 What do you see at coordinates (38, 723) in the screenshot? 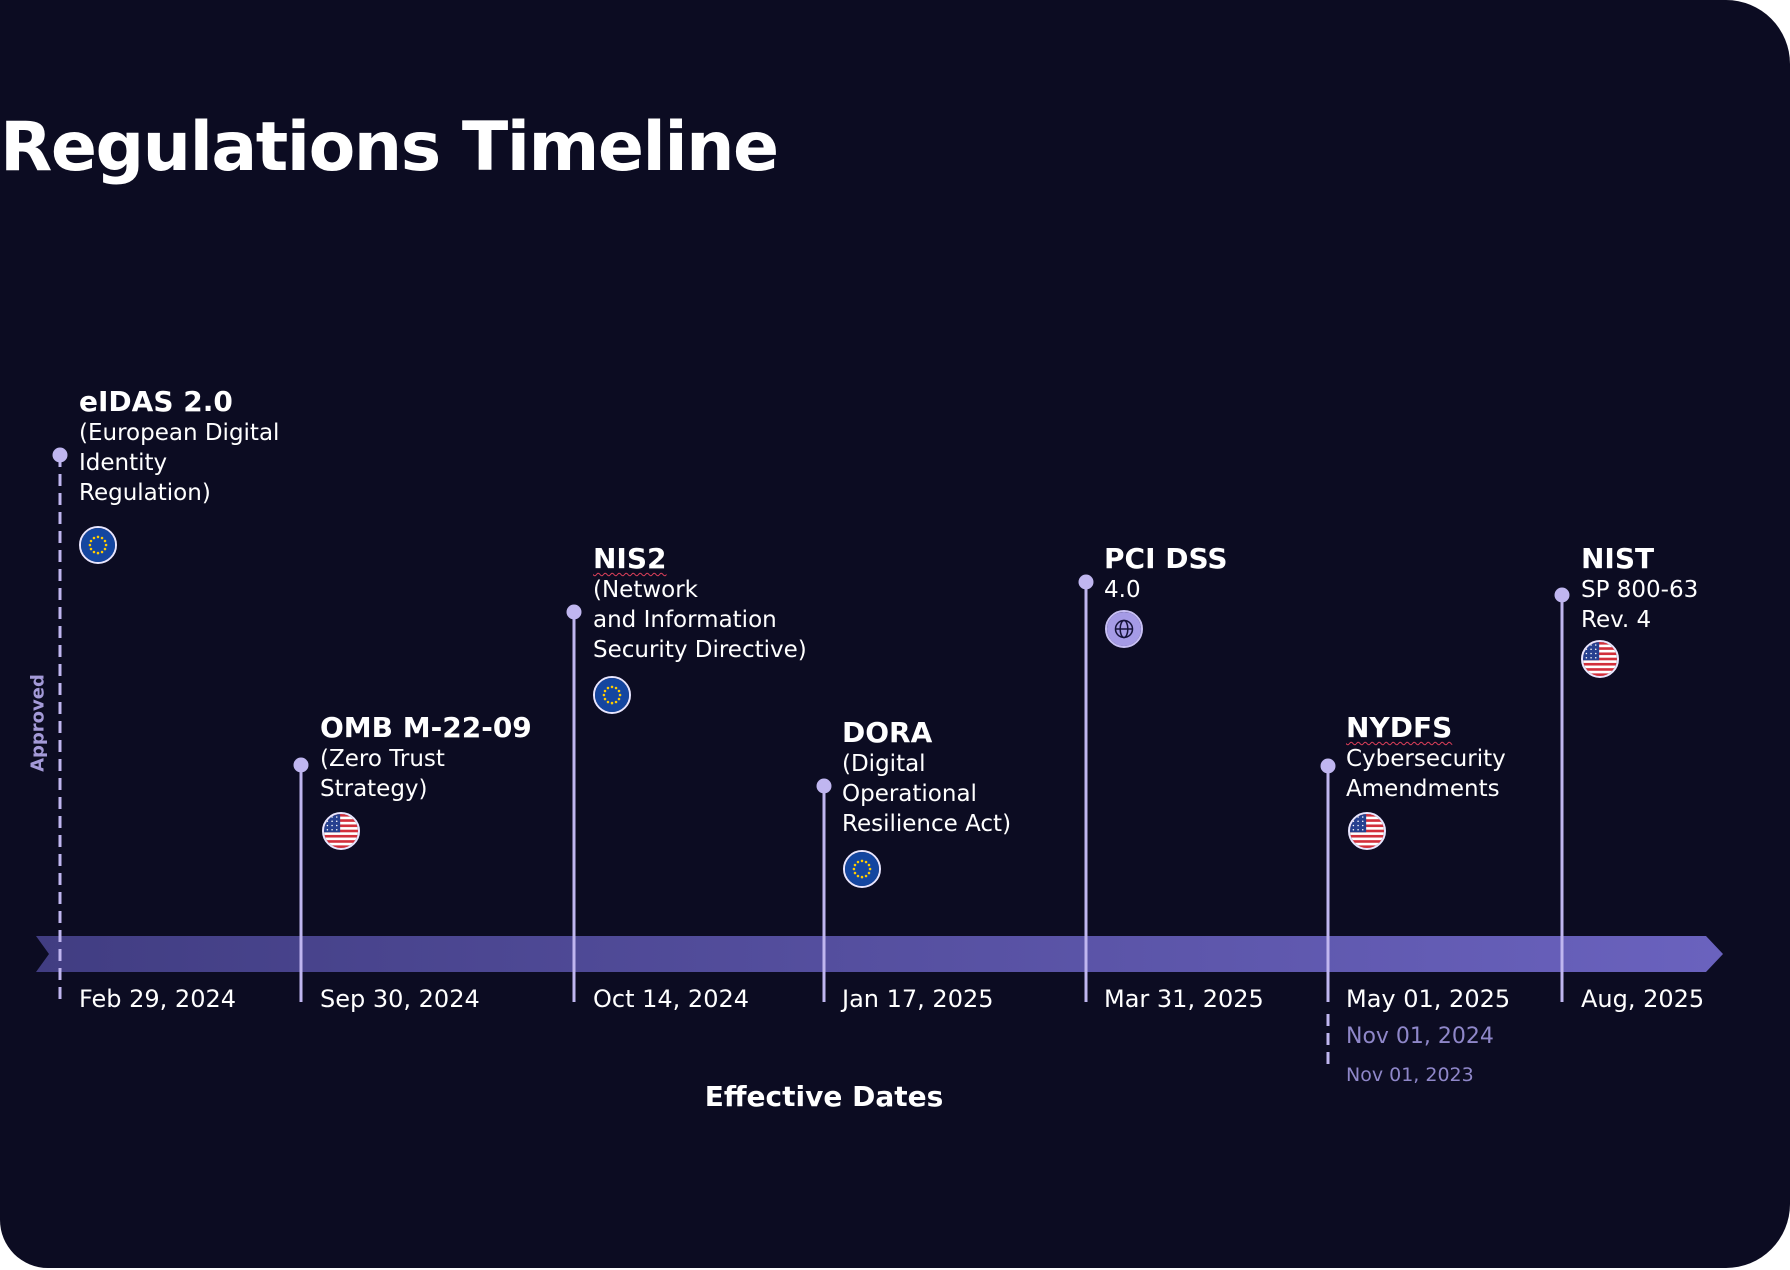
I see `approved-axis-label: Approved` at bounding box center [38, 723].